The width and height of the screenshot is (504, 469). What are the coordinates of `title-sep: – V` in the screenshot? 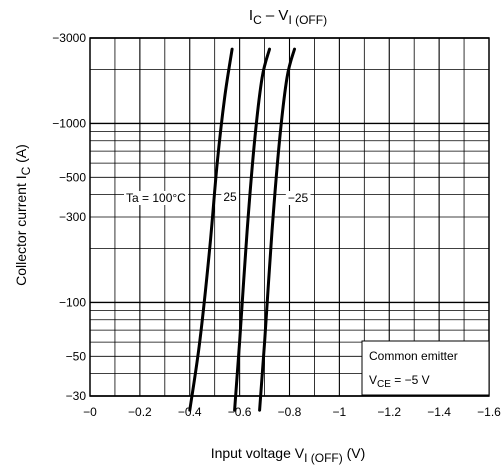 It's located at (275, 15).